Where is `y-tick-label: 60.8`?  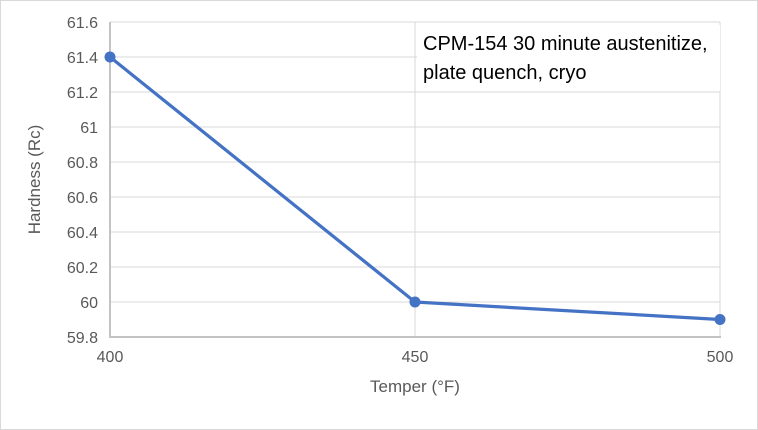
y-tick-label: 60.8 is located at coordinates (82, 163).